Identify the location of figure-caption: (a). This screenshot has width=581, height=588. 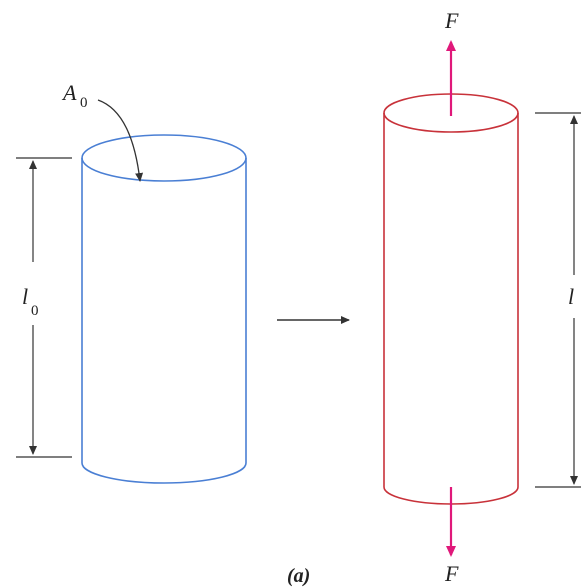
(298, 576).